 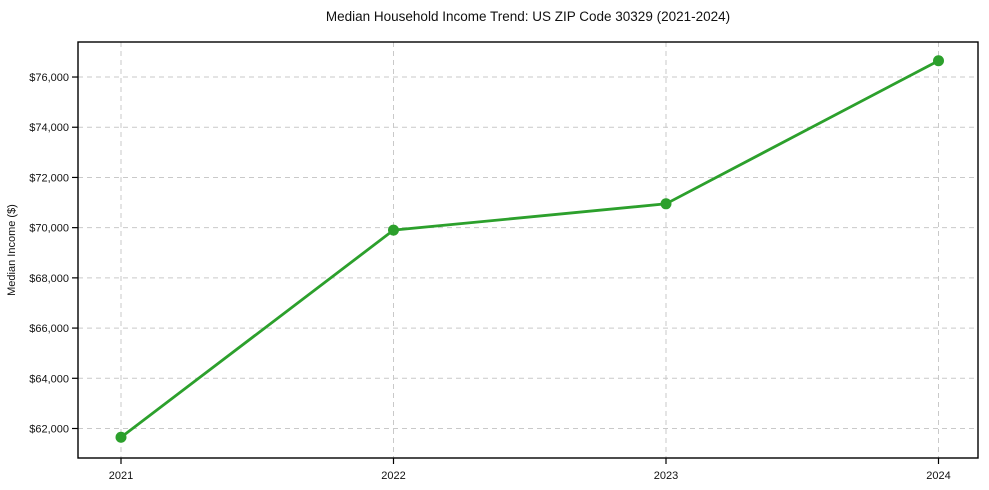 What do you see at coordinates (121, 476) in the screenshot?
I see `x-tick-label: 2021` at bounding box center [121, 476].